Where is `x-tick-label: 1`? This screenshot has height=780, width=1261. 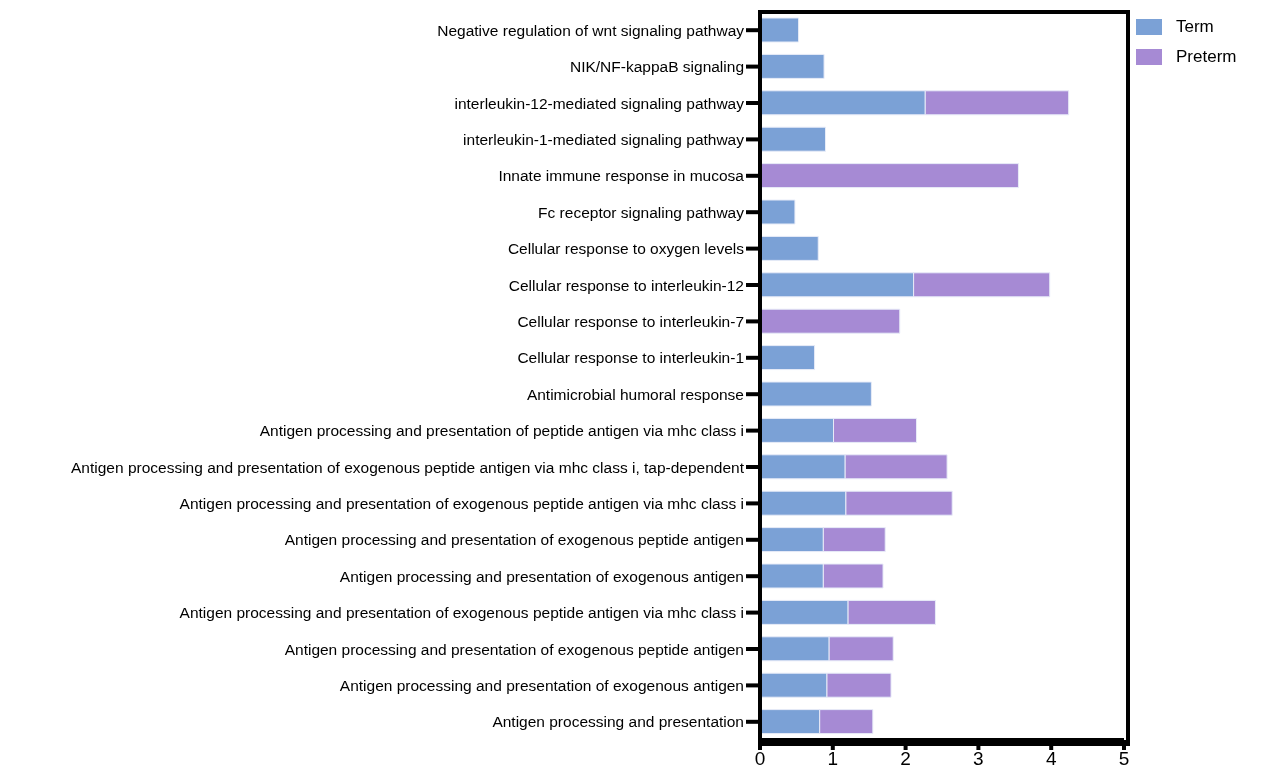 x-tick-label: 1 is located at coordinates (833, 759).